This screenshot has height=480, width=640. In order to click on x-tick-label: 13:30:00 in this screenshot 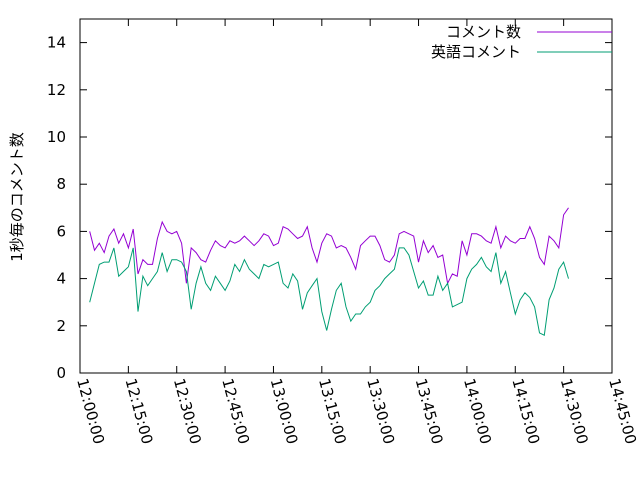, I will do `click(380, 411)`.